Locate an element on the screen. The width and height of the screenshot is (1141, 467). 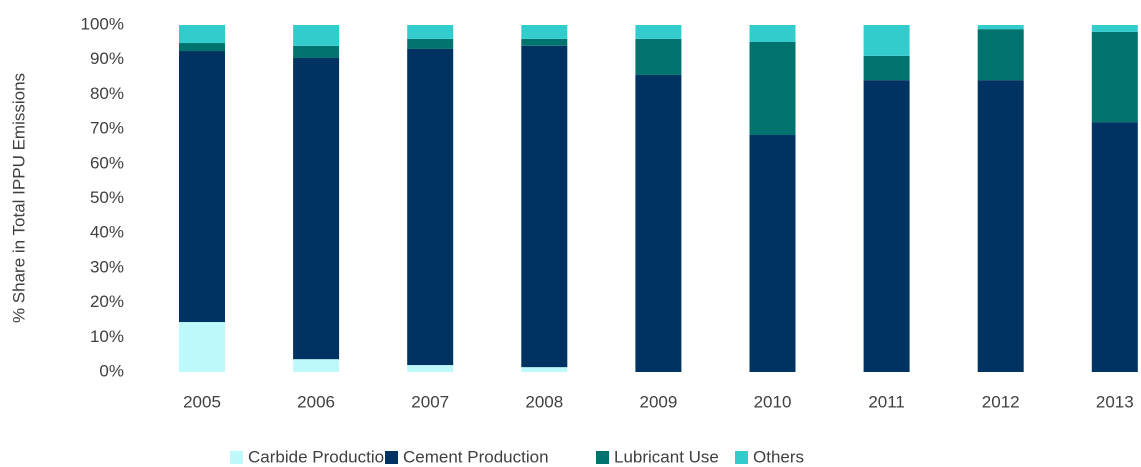
y-tick-label: 0% is located at coordinates (111, 370).